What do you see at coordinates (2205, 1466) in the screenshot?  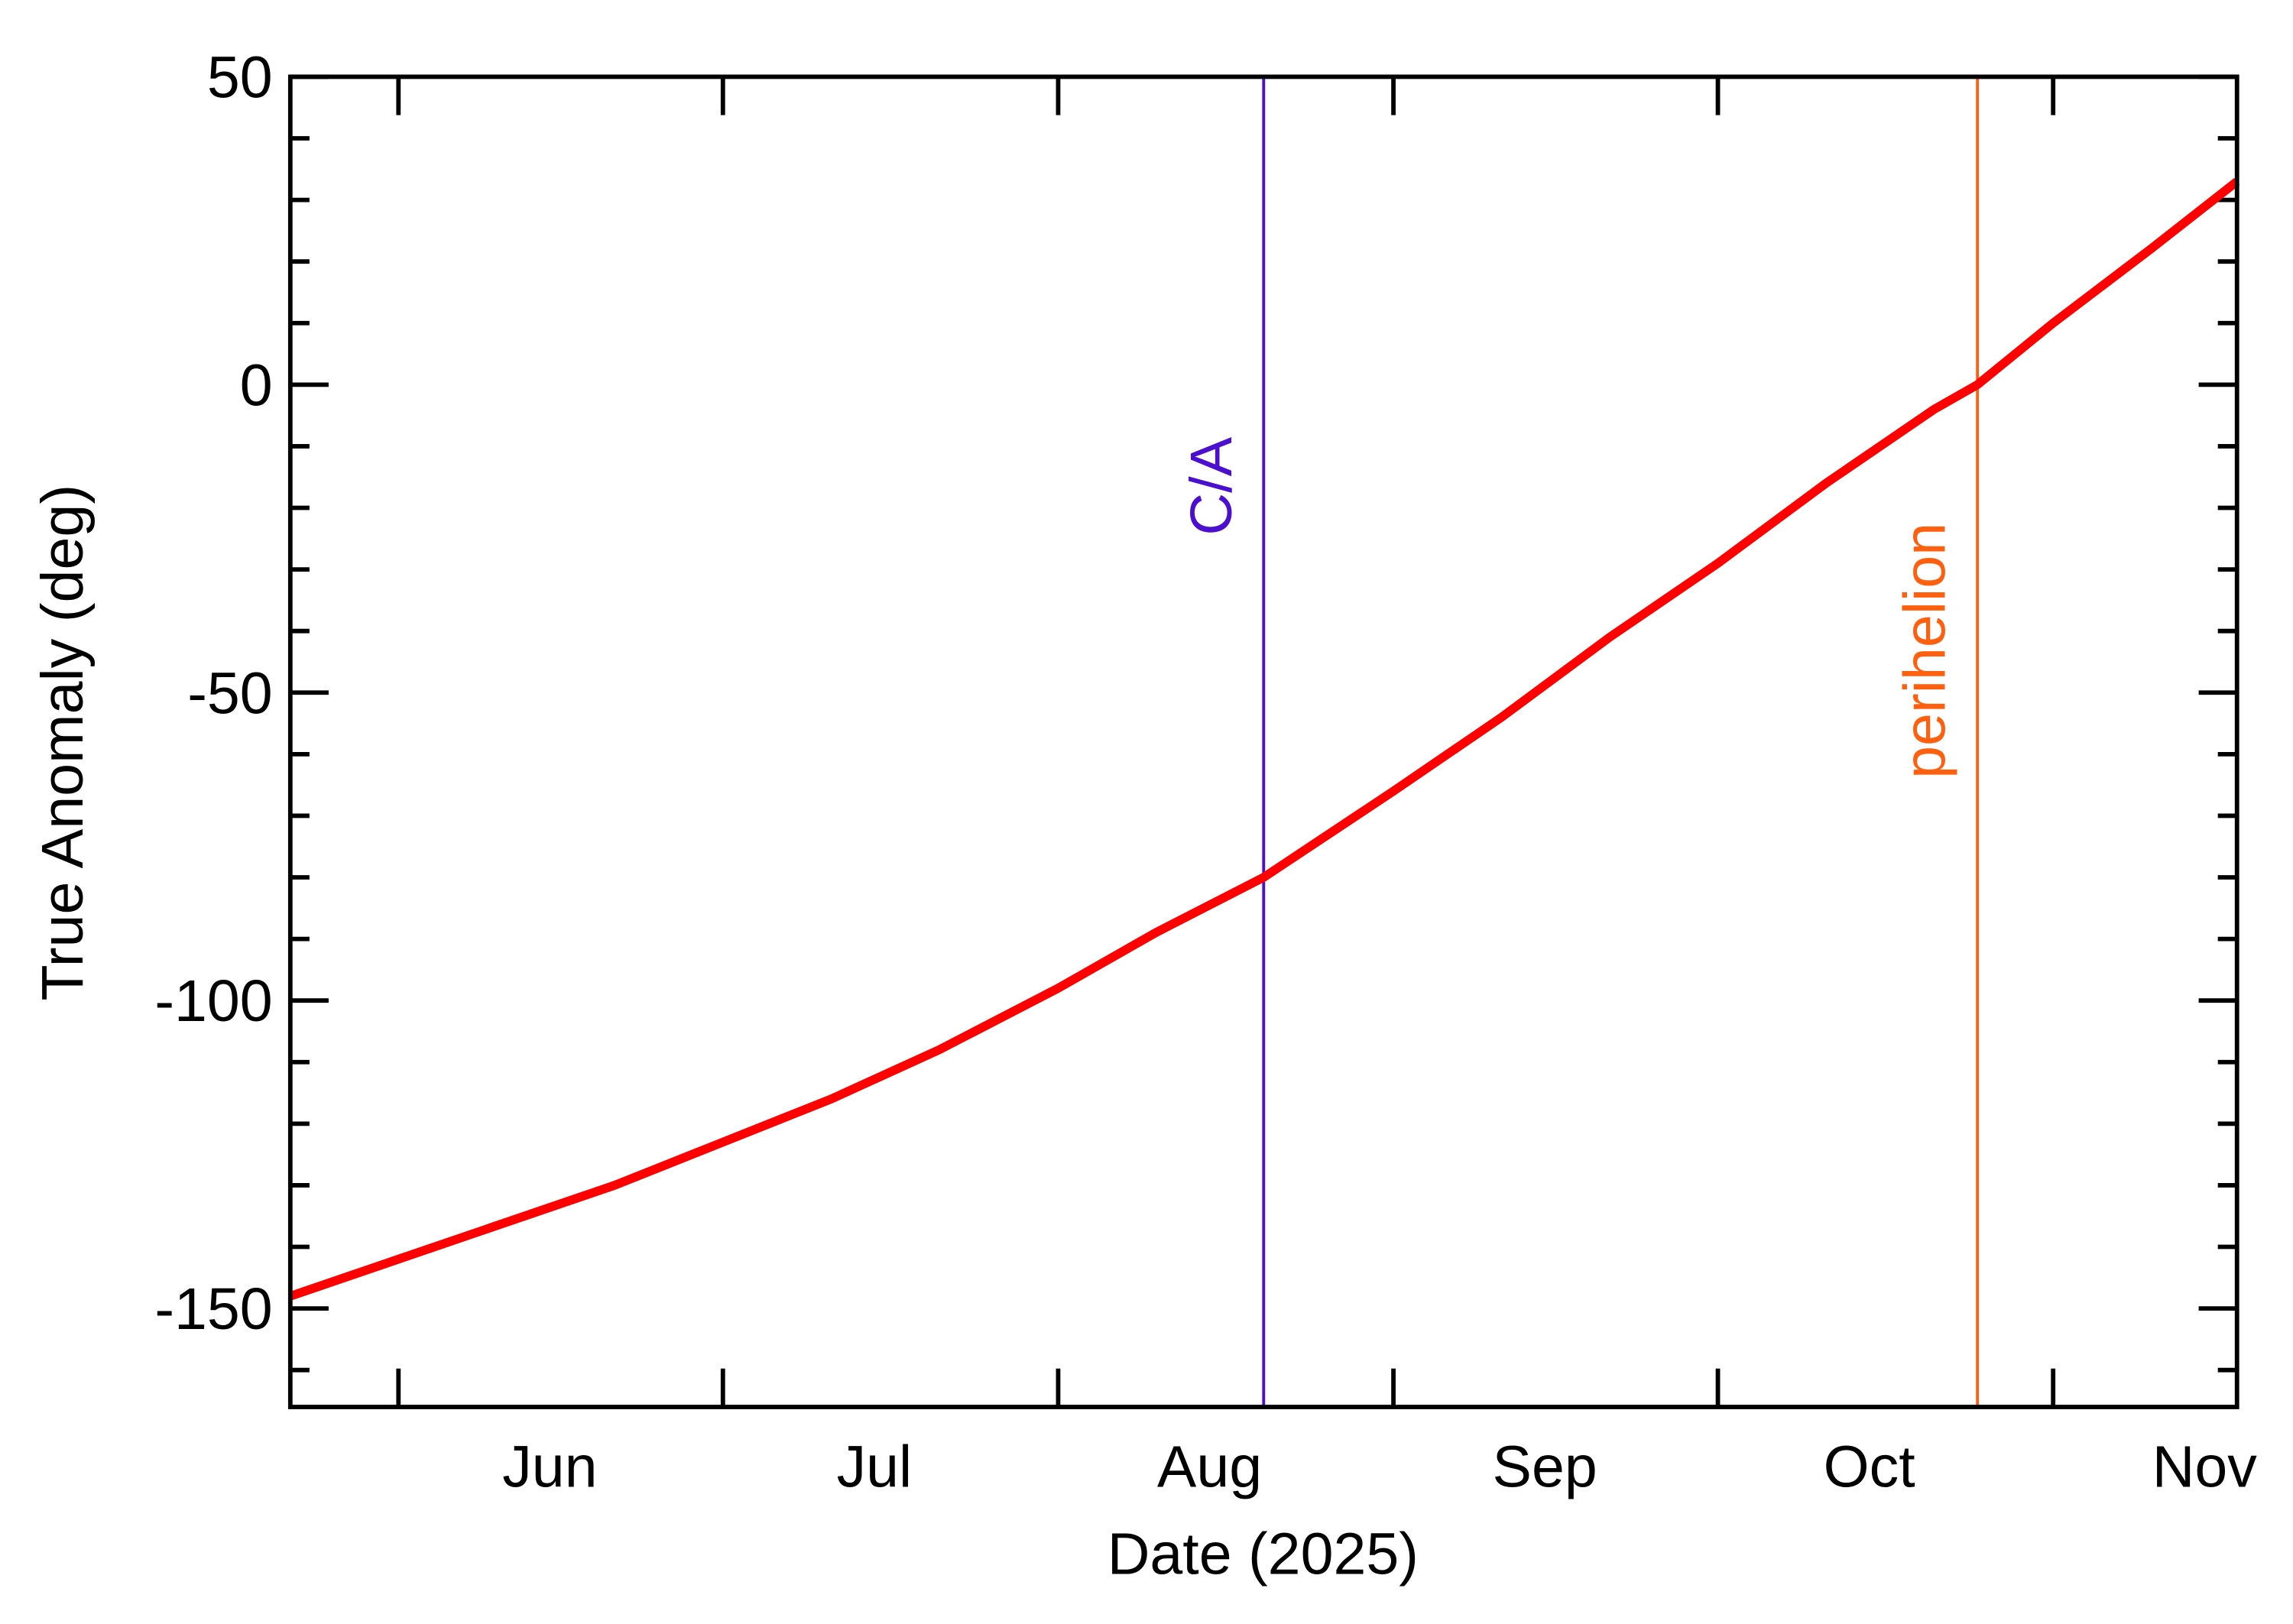 I see `x-tick-label: Nov` at bounding box center [2205, 1466].